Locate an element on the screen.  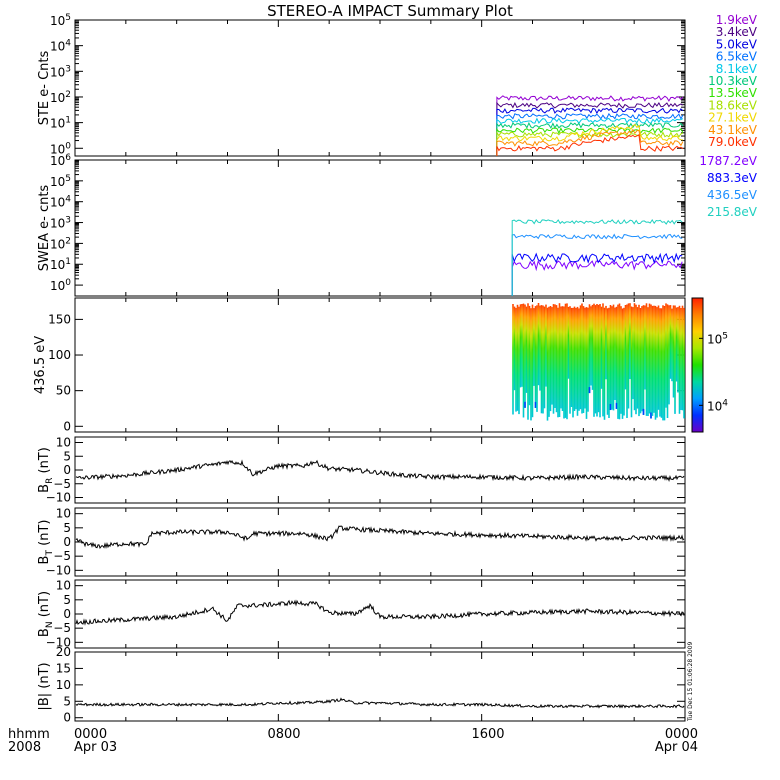
y-tick-label: −5 is located at coordinates (62, 484).